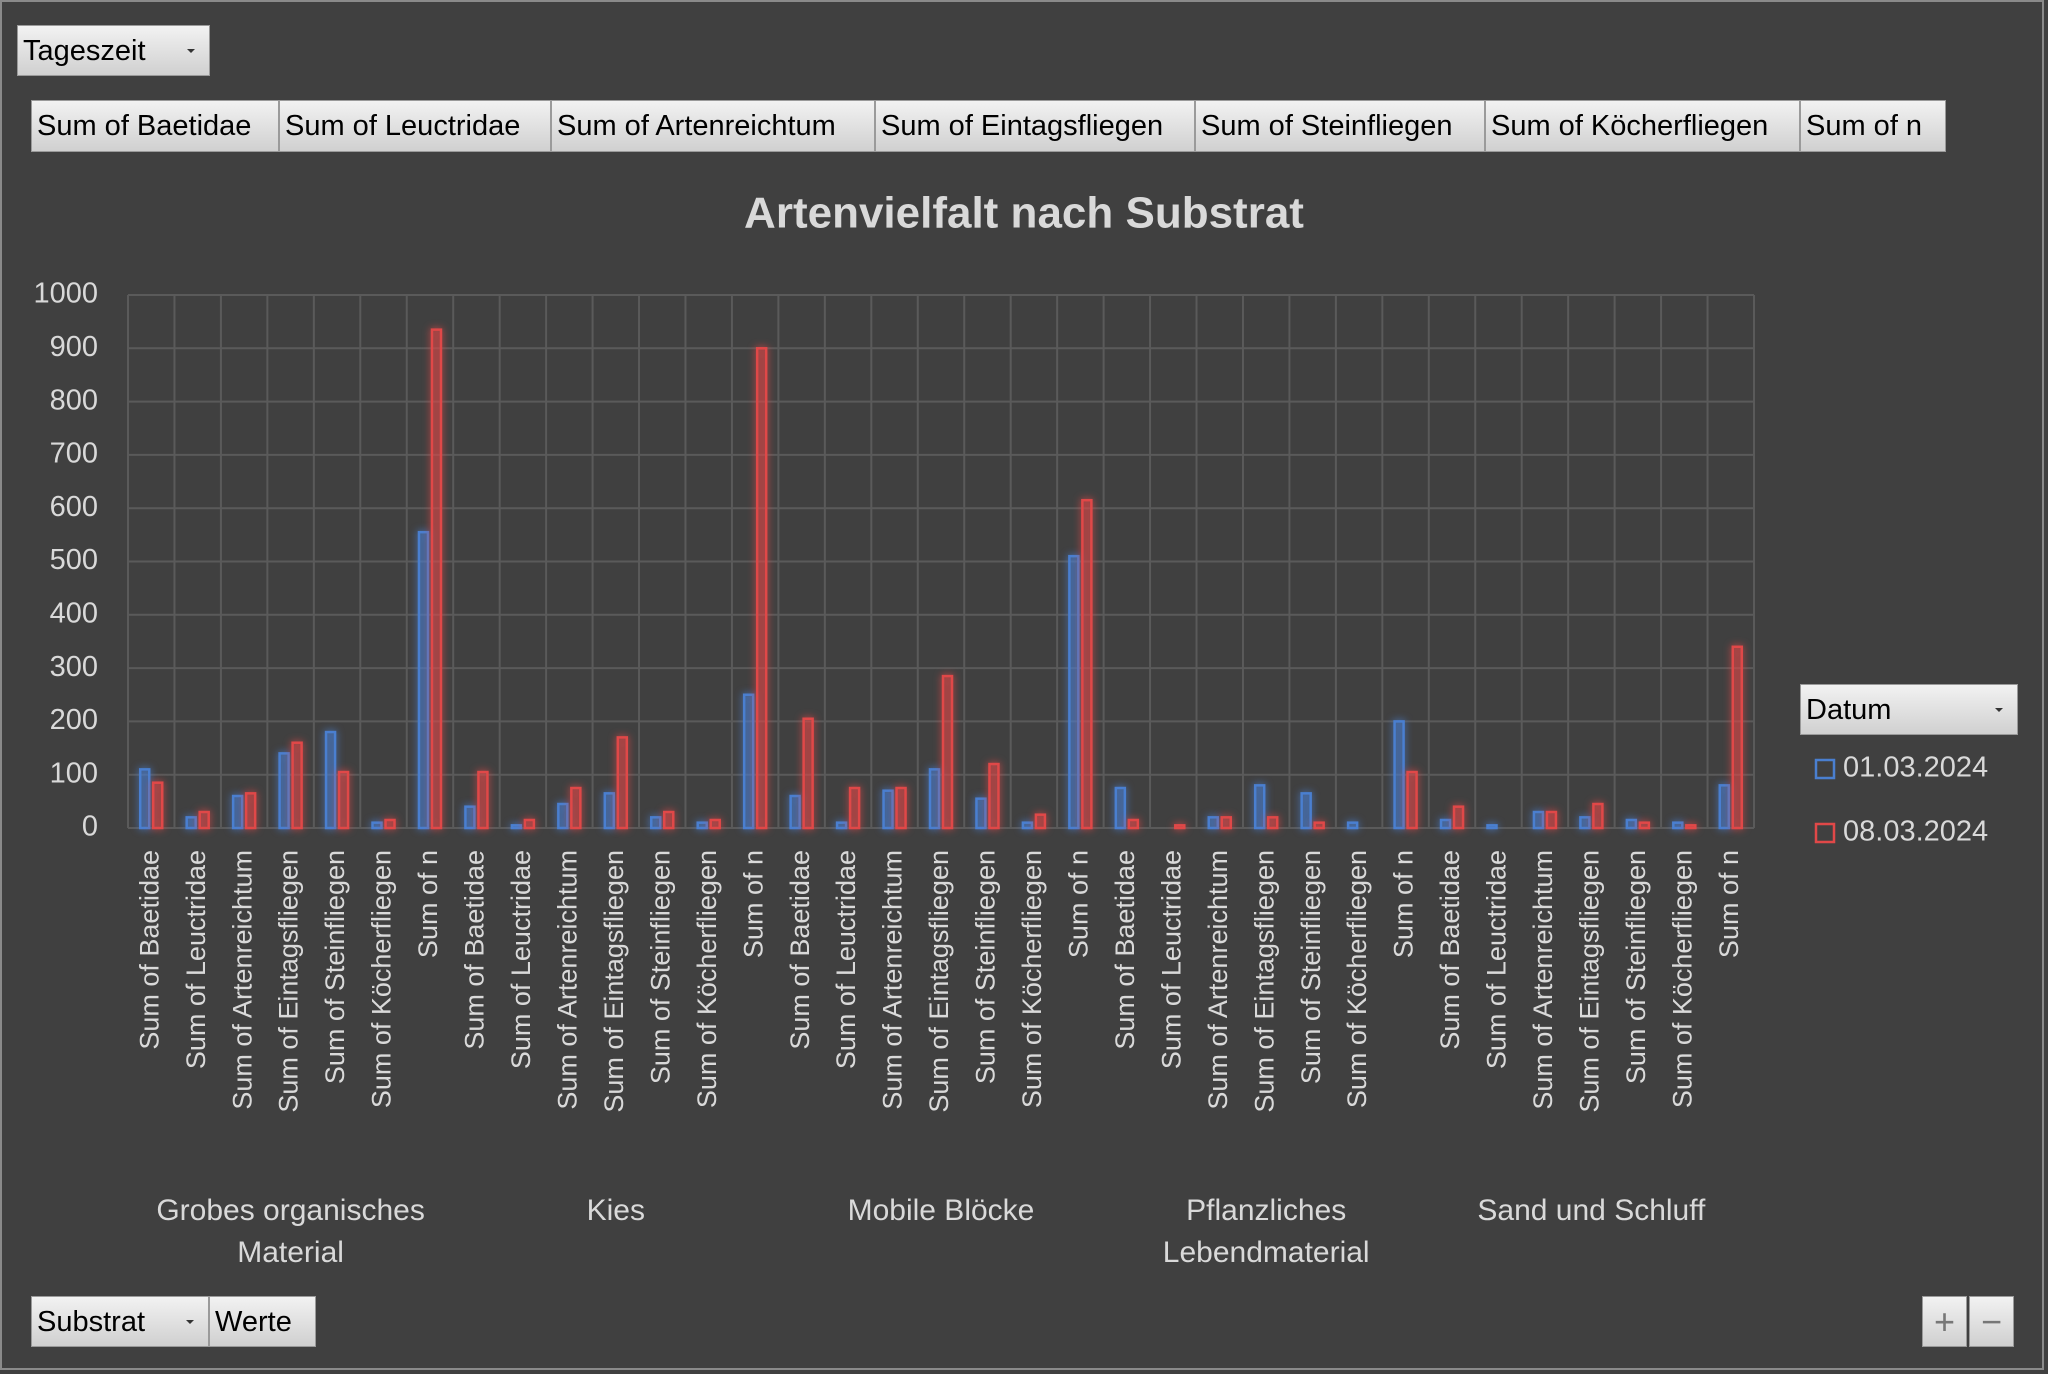 This screenshot has height=1374, width=2048. What do you see at coordinates (120, 1321) in the screenshot?
I see `axis-field-button: Substrat` at bounding box center [120, 1321].